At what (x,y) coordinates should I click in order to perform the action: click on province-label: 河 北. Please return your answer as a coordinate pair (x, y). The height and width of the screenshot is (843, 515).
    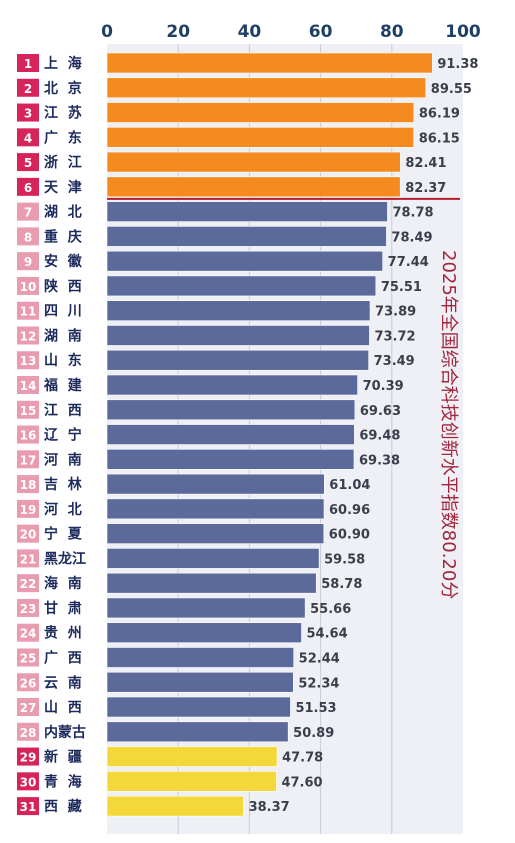
    Looking at the image, I should click on (63, 509).